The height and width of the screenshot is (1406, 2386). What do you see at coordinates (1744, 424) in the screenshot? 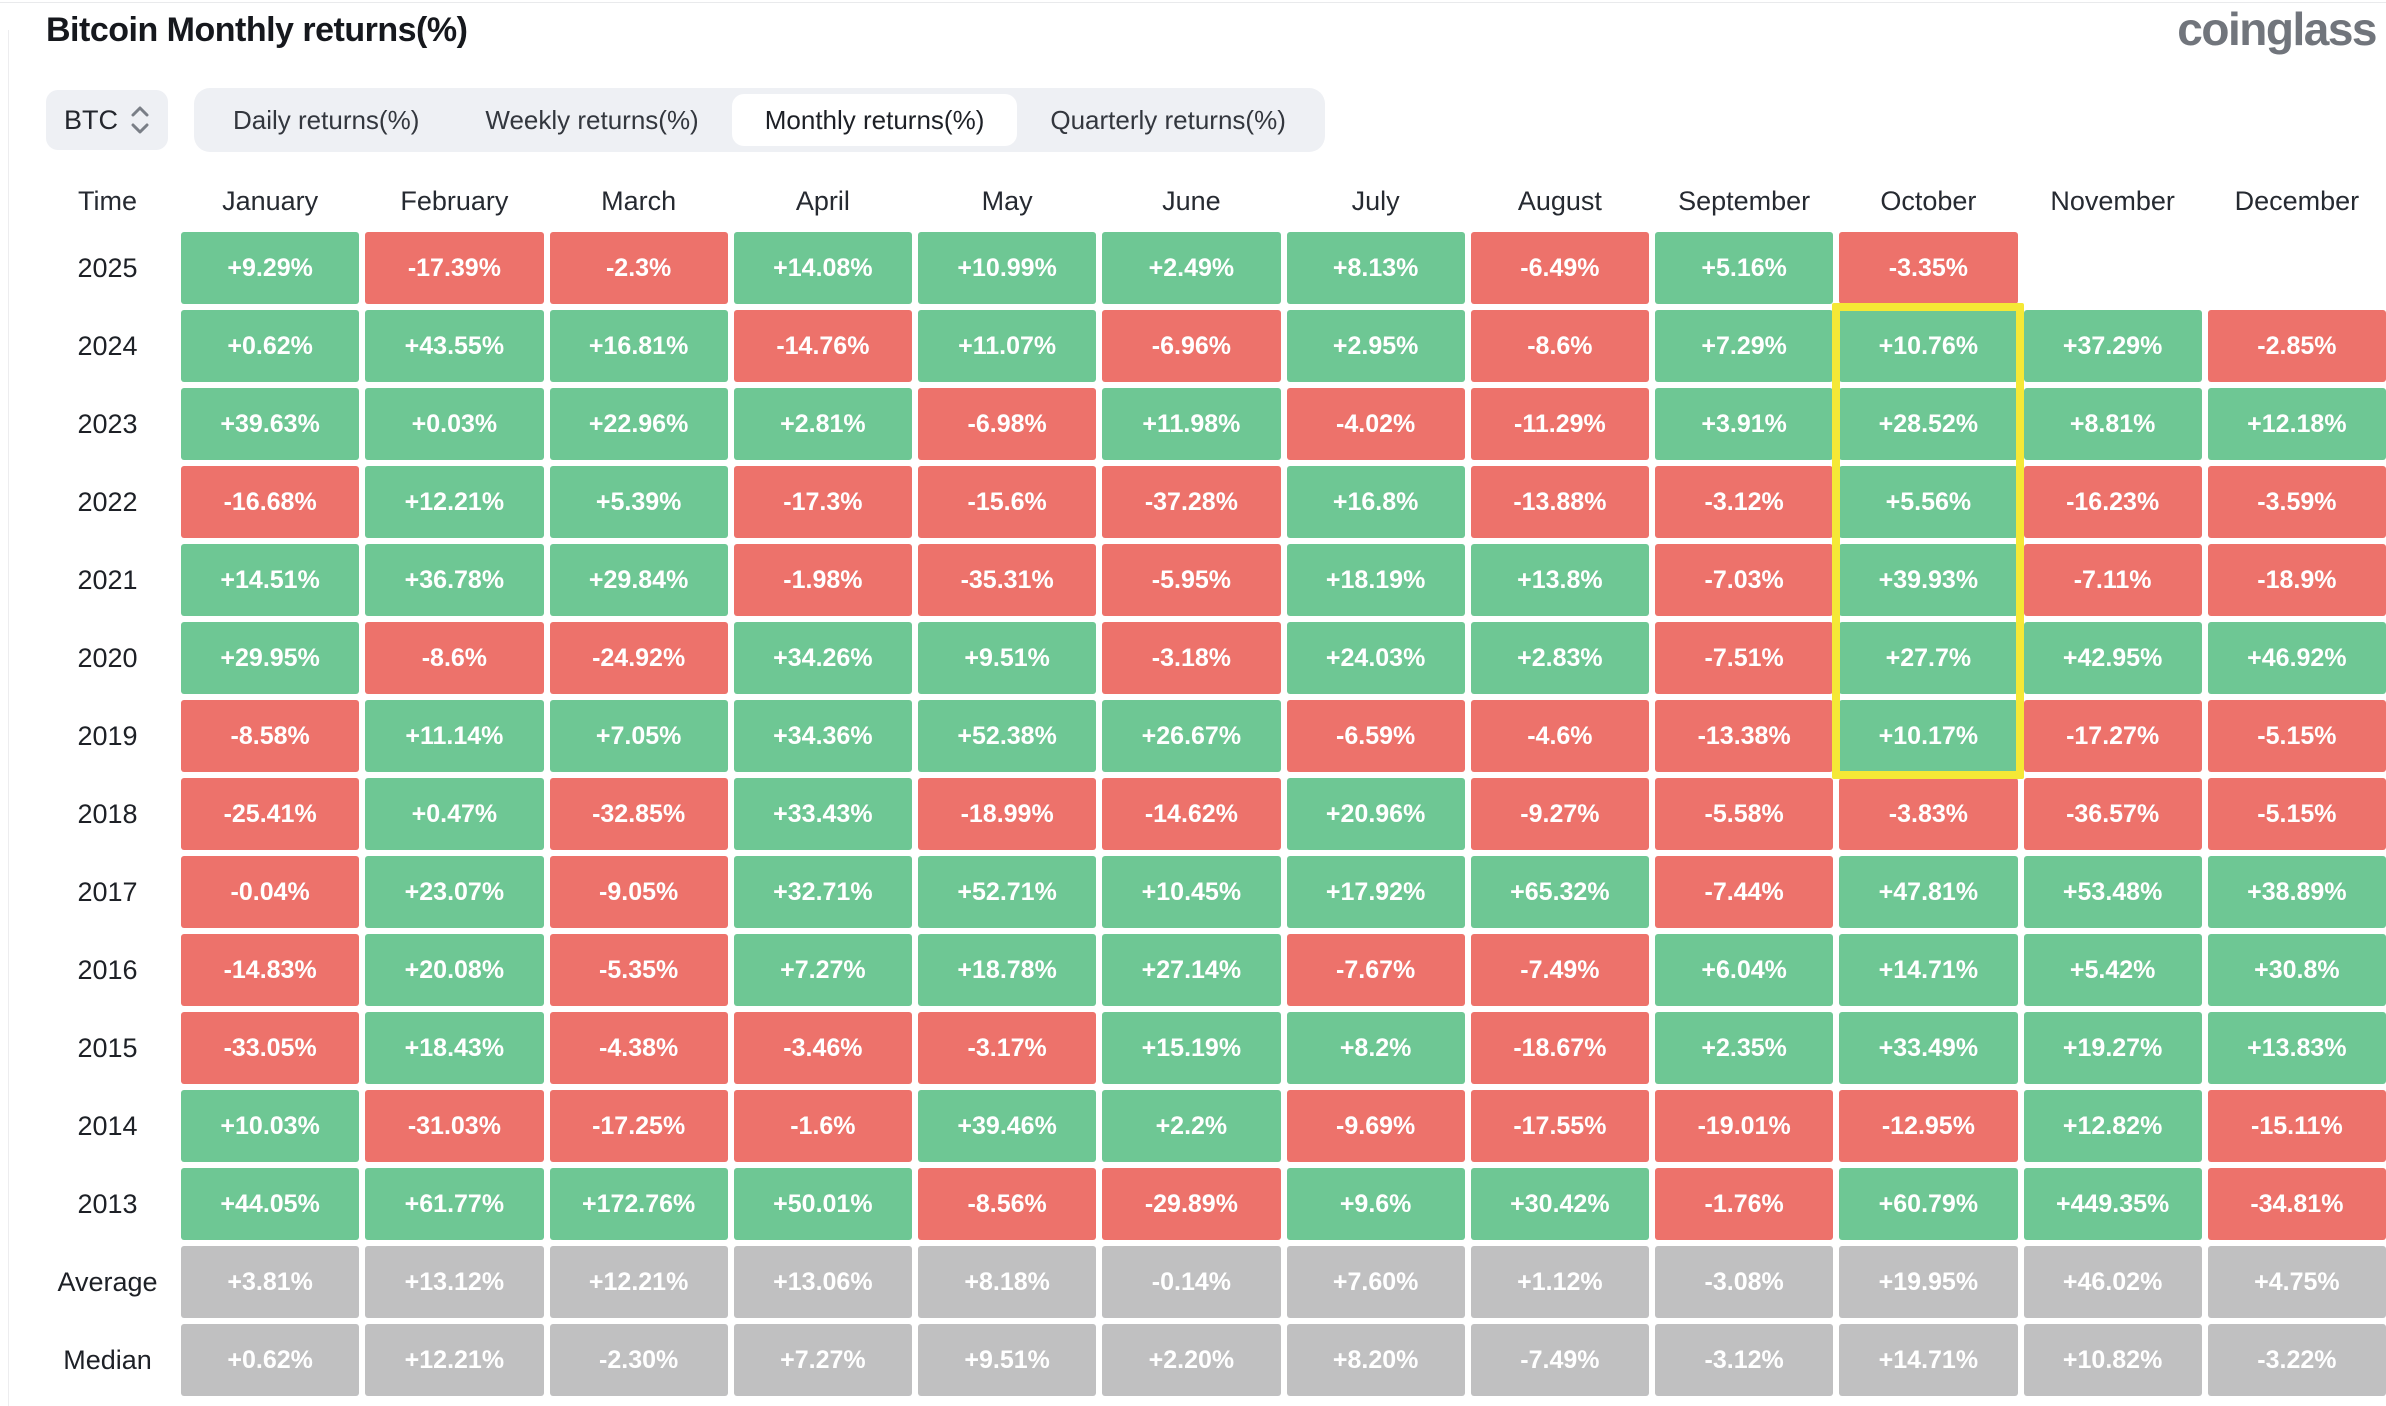
I see `return-cell-2023-september: +3.91%` at bounding box center [1744, 424].